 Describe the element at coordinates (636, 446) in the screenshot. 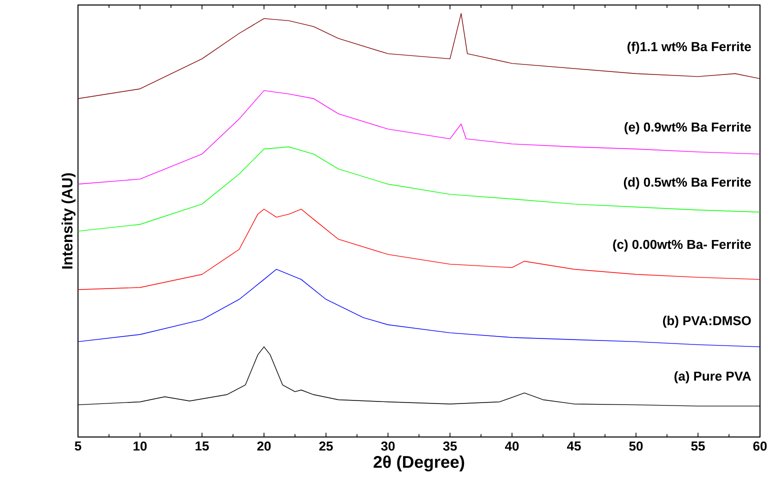

I see `x-tick-label: 50` at that location.